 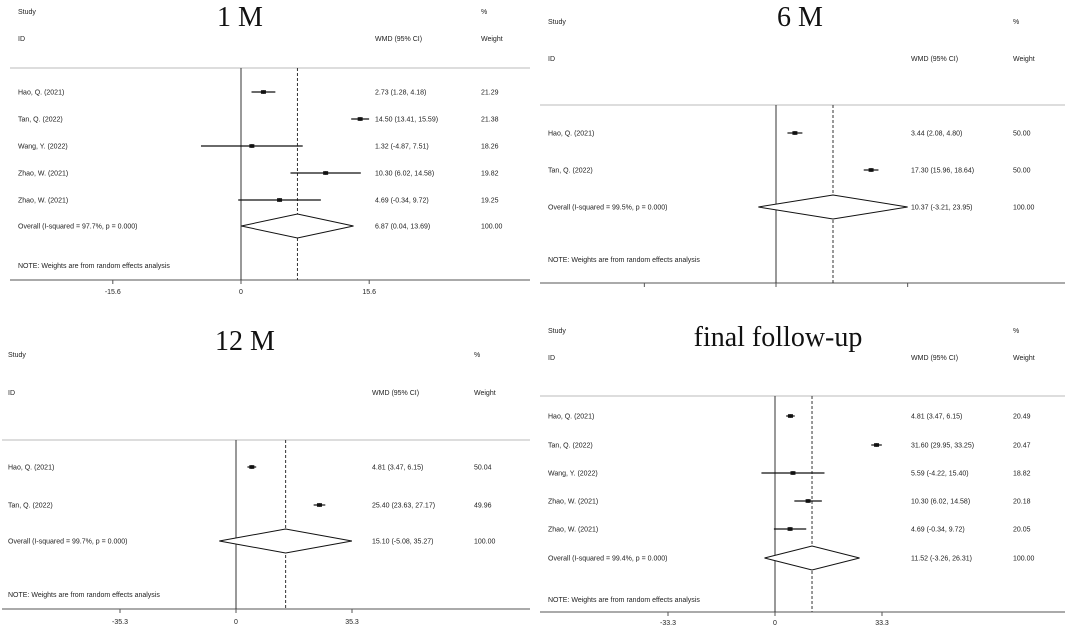 What do you see at coordinates (1022, 417) in the screenshot?
I see `study-weight: 20.49` at bounding box center [1022, 417].